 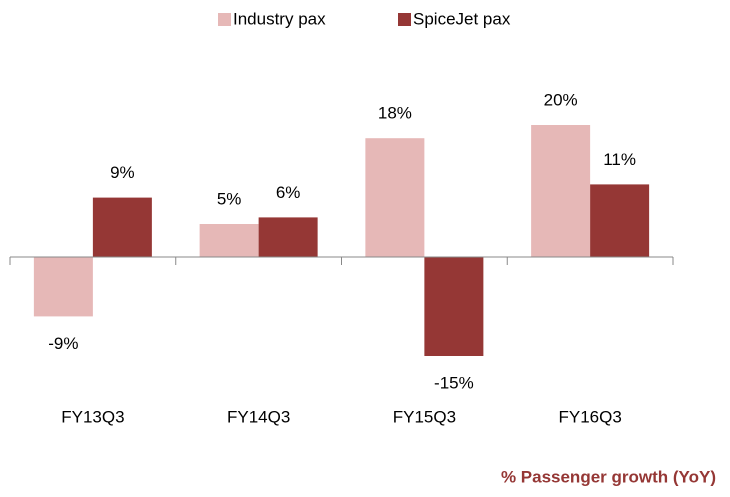 What do you see at coordinates (288, 192) in the screenshot?
I see `value-label: 6%` at bounding box center [288, 192].